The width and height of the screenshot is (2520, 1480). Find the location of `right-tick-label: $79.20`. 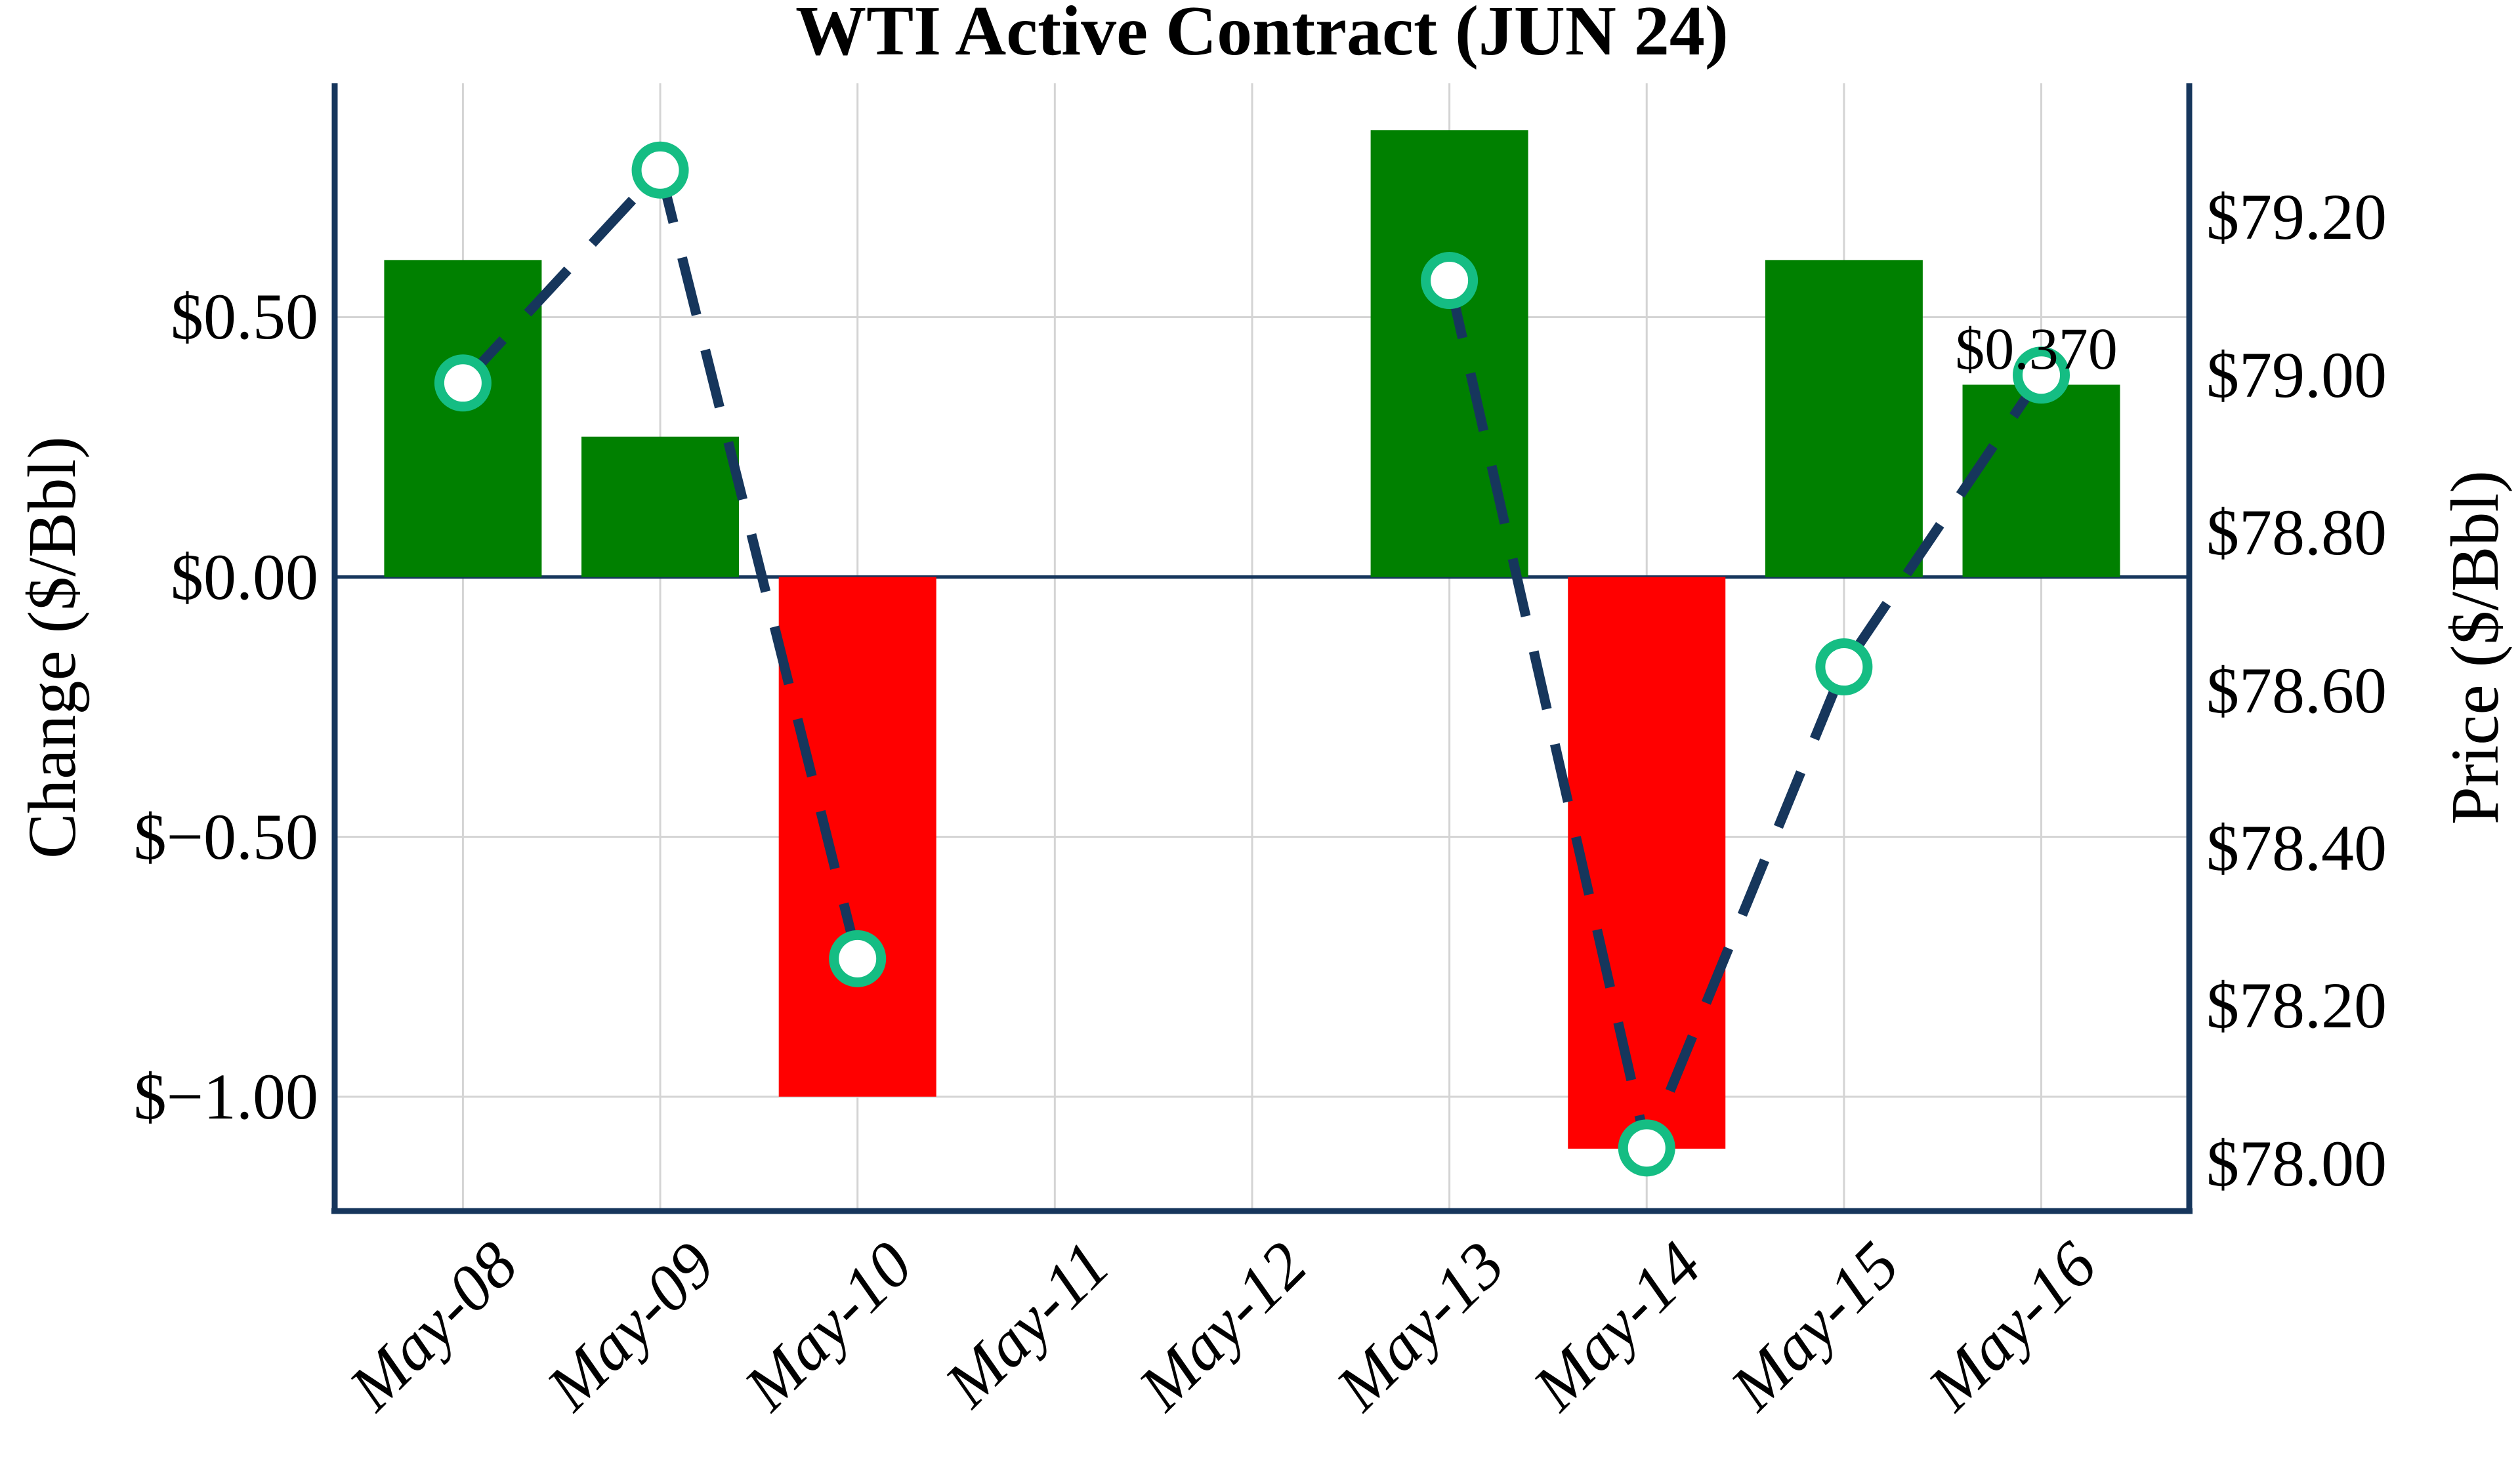

right-tick-label: $79.20 is located at coordinates (2296, 217).